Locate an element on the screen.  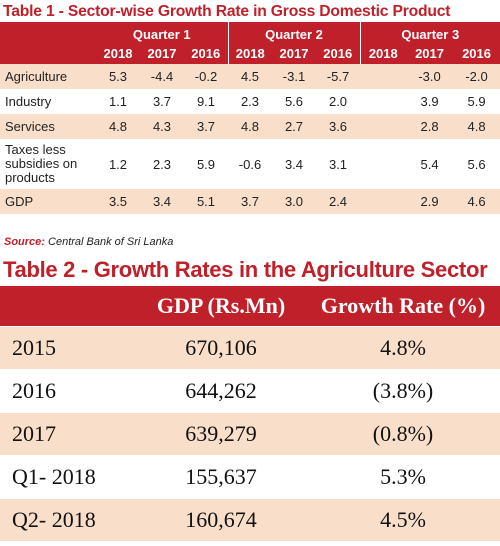
quarter-header: Quarter 1 is located at coordinates (162, 32).